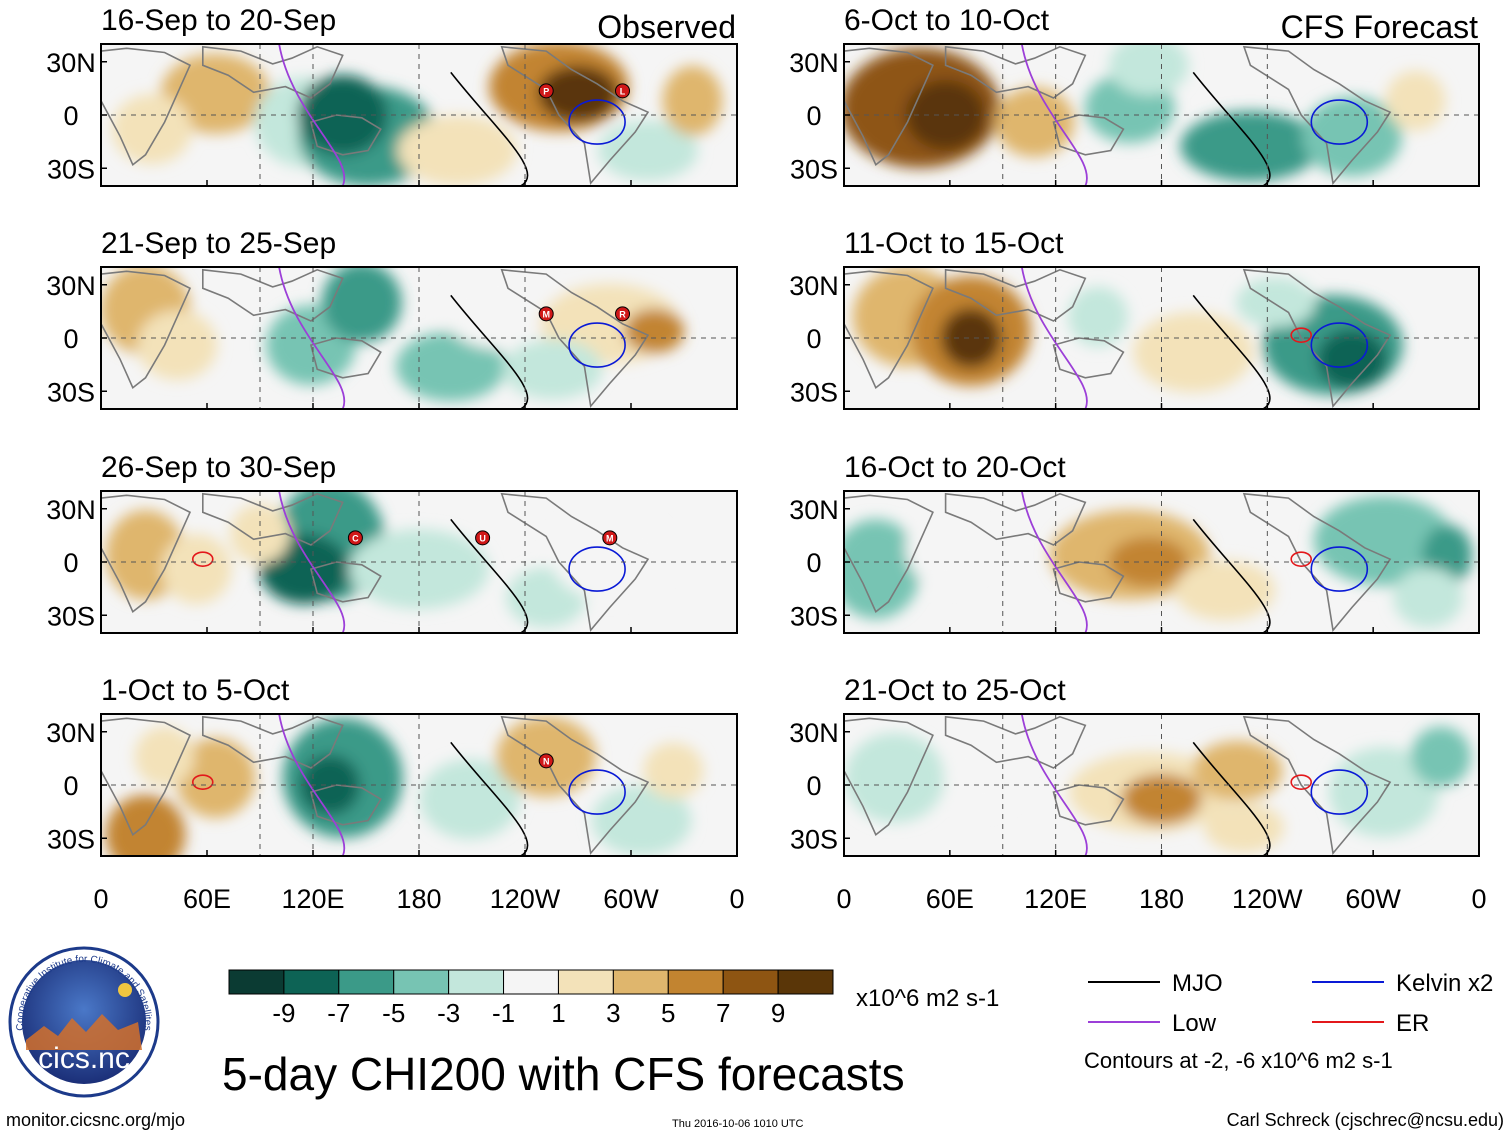 The height and width of the screenshot is (1137, 1510). I want to click on legend-label: Low, so click(1194, 1023).